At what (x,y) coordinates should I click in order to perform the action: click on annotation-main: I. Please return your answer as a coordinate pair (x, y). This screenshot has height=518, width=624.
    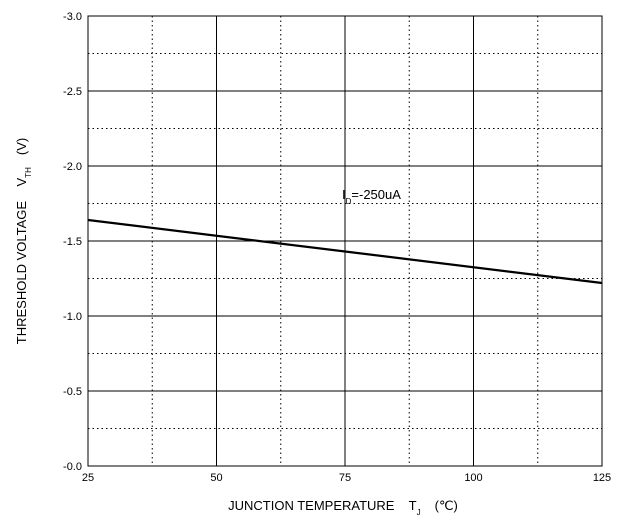
    Looking at the image, I should click on (344, 194).